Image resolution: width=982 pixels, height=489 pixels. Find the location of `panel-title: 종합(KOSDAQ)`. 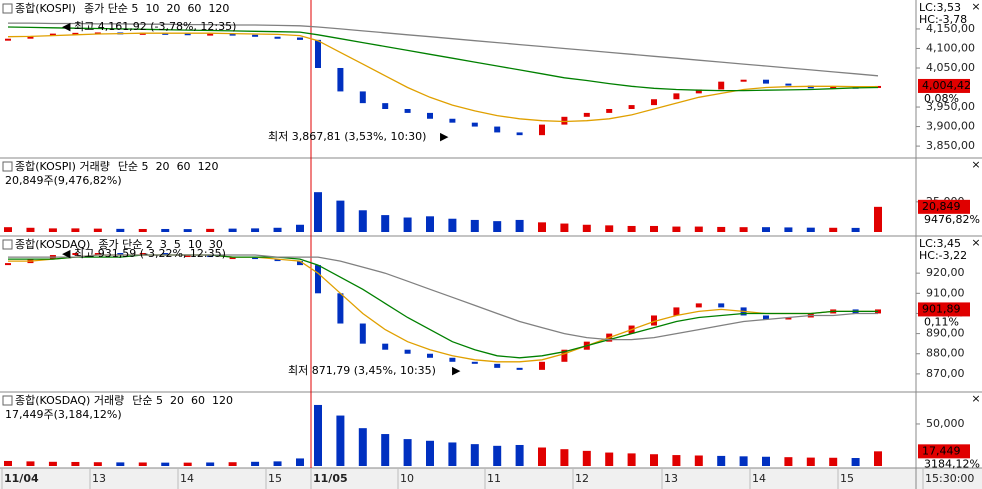

panel-title: 종합(KOSDAQ) is located at coordinates (52, 244).